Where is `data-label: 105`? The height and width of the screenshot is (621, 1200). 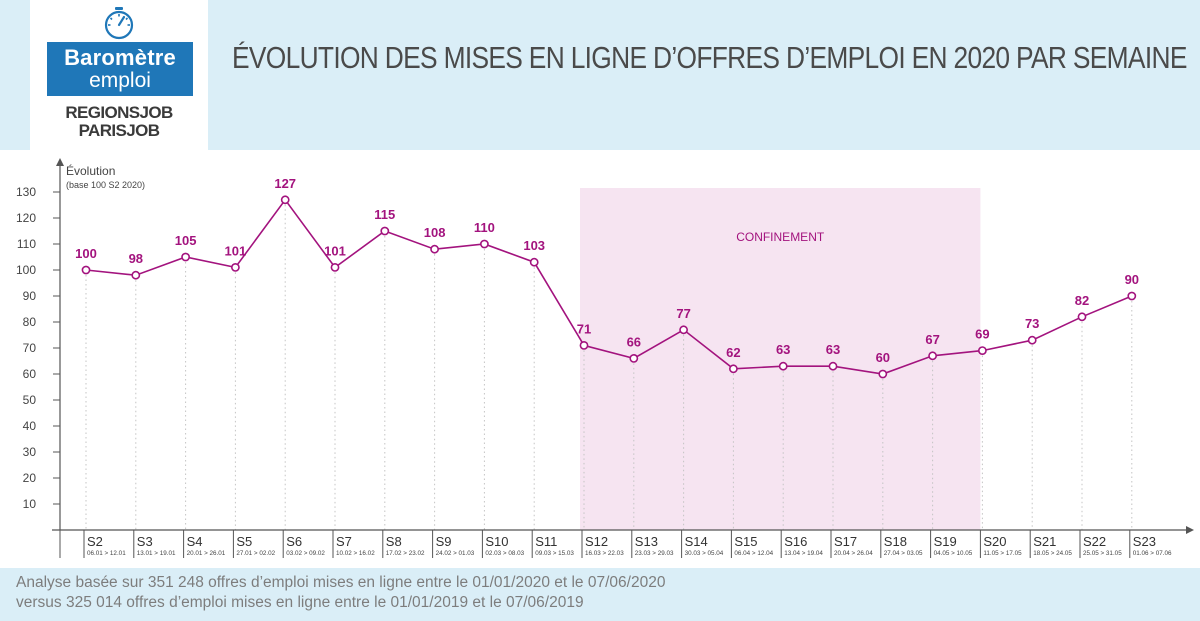
data-label: 105 is located at coordinates (186, 240).